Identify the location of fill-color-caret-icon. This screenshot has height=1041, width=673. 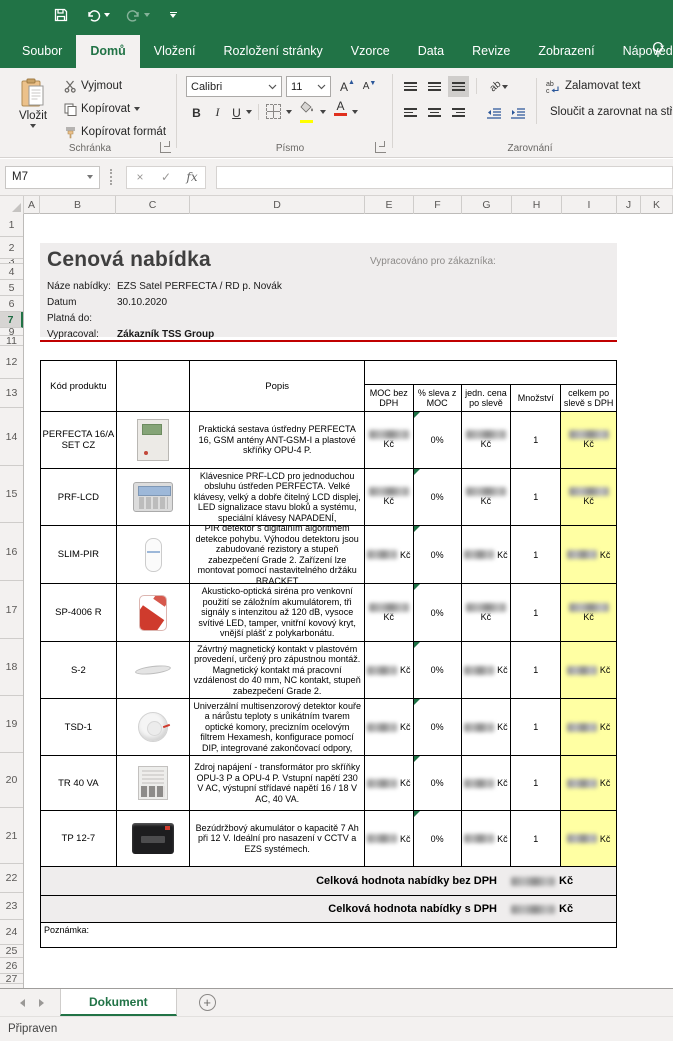
(323, 112).